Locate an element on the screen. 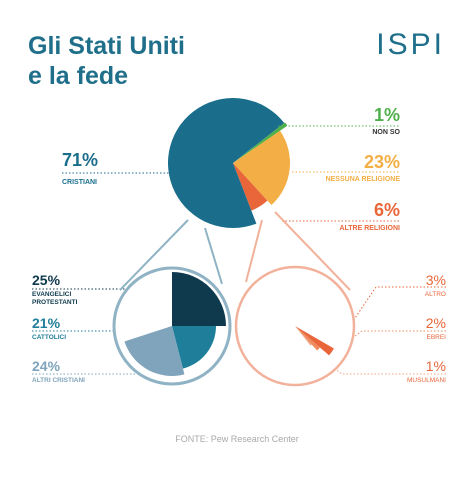  slice-ebrei is located at coordinates (307, 338).